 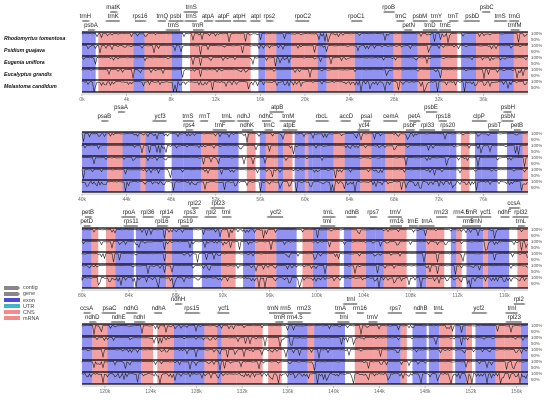 What do you see at coordinates (408, 26) in the screenshot?
I see `gene-label: petN` at bounding box center [408, 26].